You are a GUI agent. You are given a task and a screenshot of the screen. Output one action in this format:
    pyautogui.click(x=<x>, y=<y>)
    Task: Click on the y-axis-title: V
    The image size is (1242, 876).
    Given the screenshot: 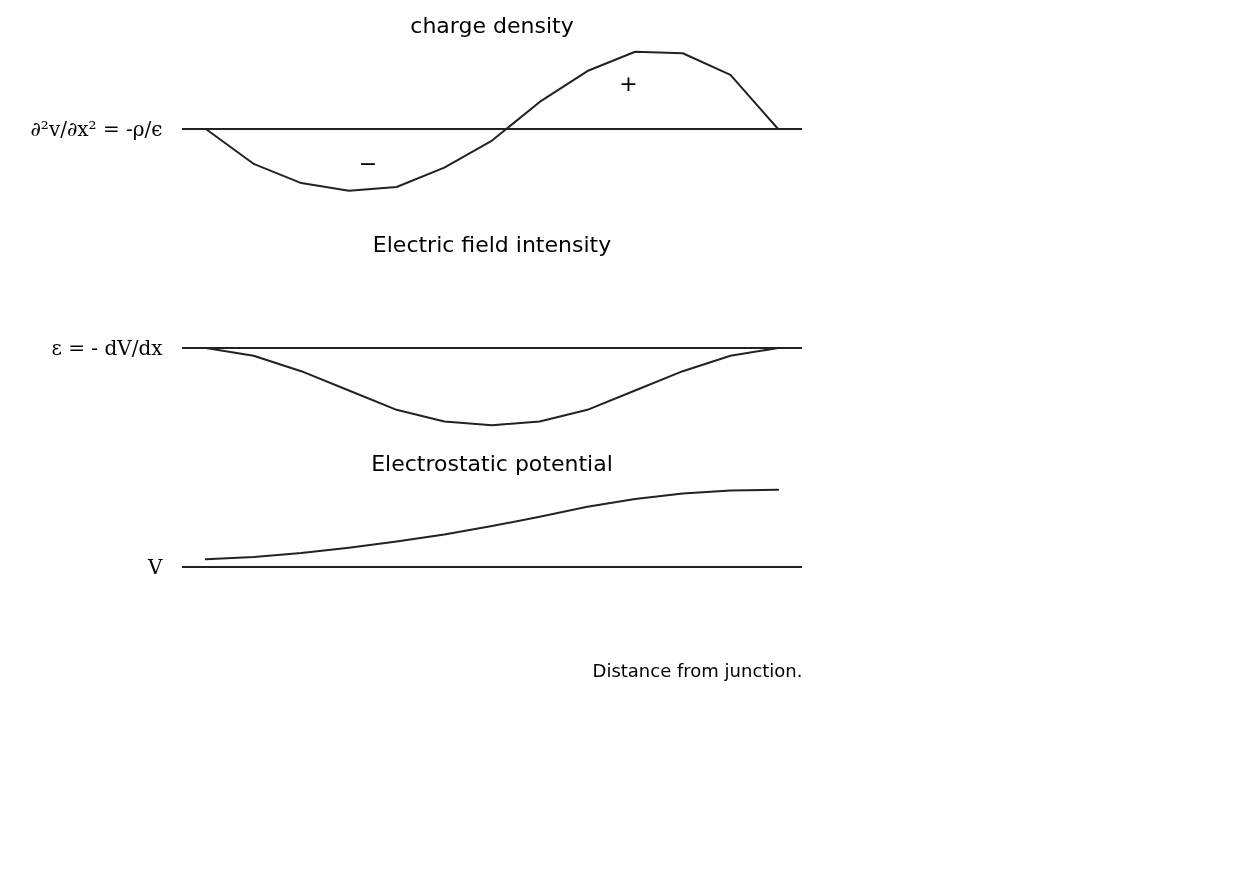 What is the action you would take?
    pyautogui.click(x=155, y=566)
    